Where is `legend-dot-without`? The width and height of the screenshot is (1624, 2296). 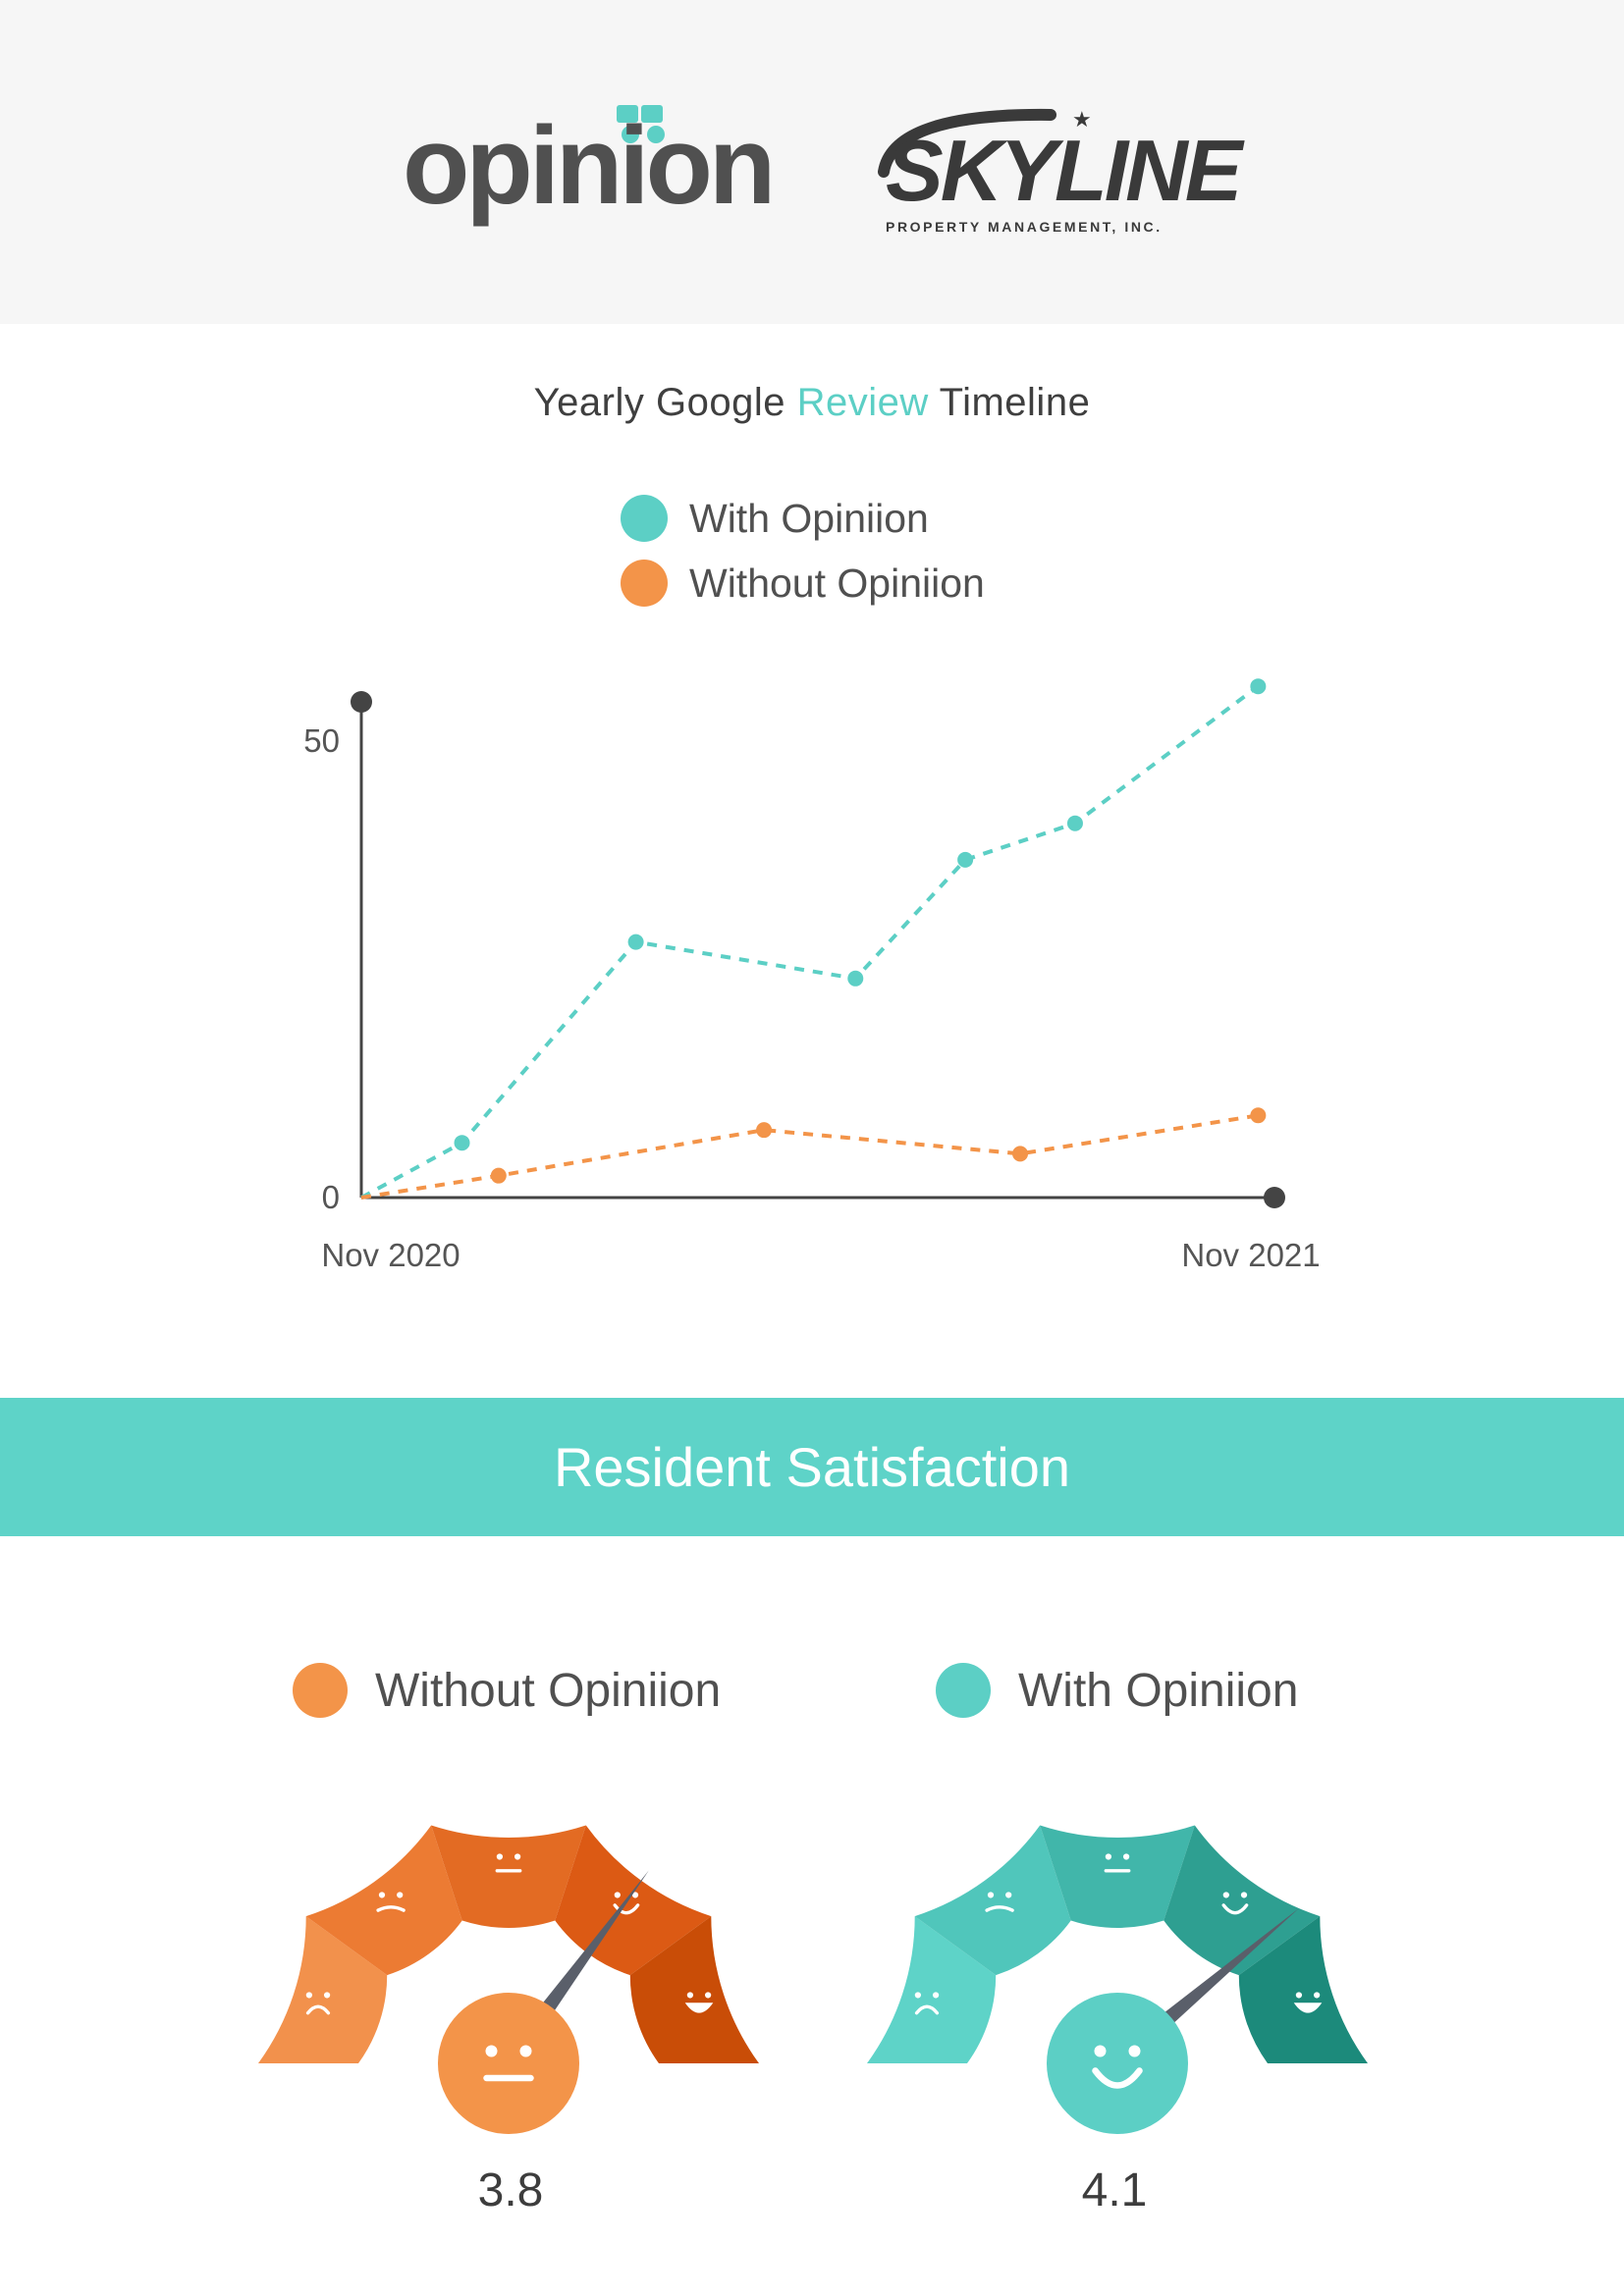 legend-dot-without is located at coordinates (644, 584).